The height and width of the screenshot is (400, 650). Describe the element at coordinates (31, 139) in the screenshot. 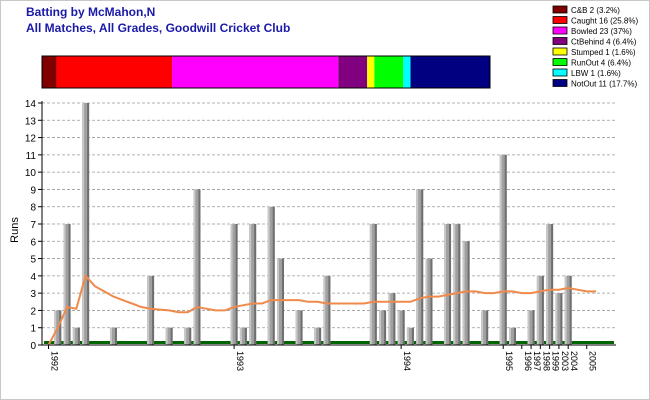

I see `y-tick-label: 12` at that location.